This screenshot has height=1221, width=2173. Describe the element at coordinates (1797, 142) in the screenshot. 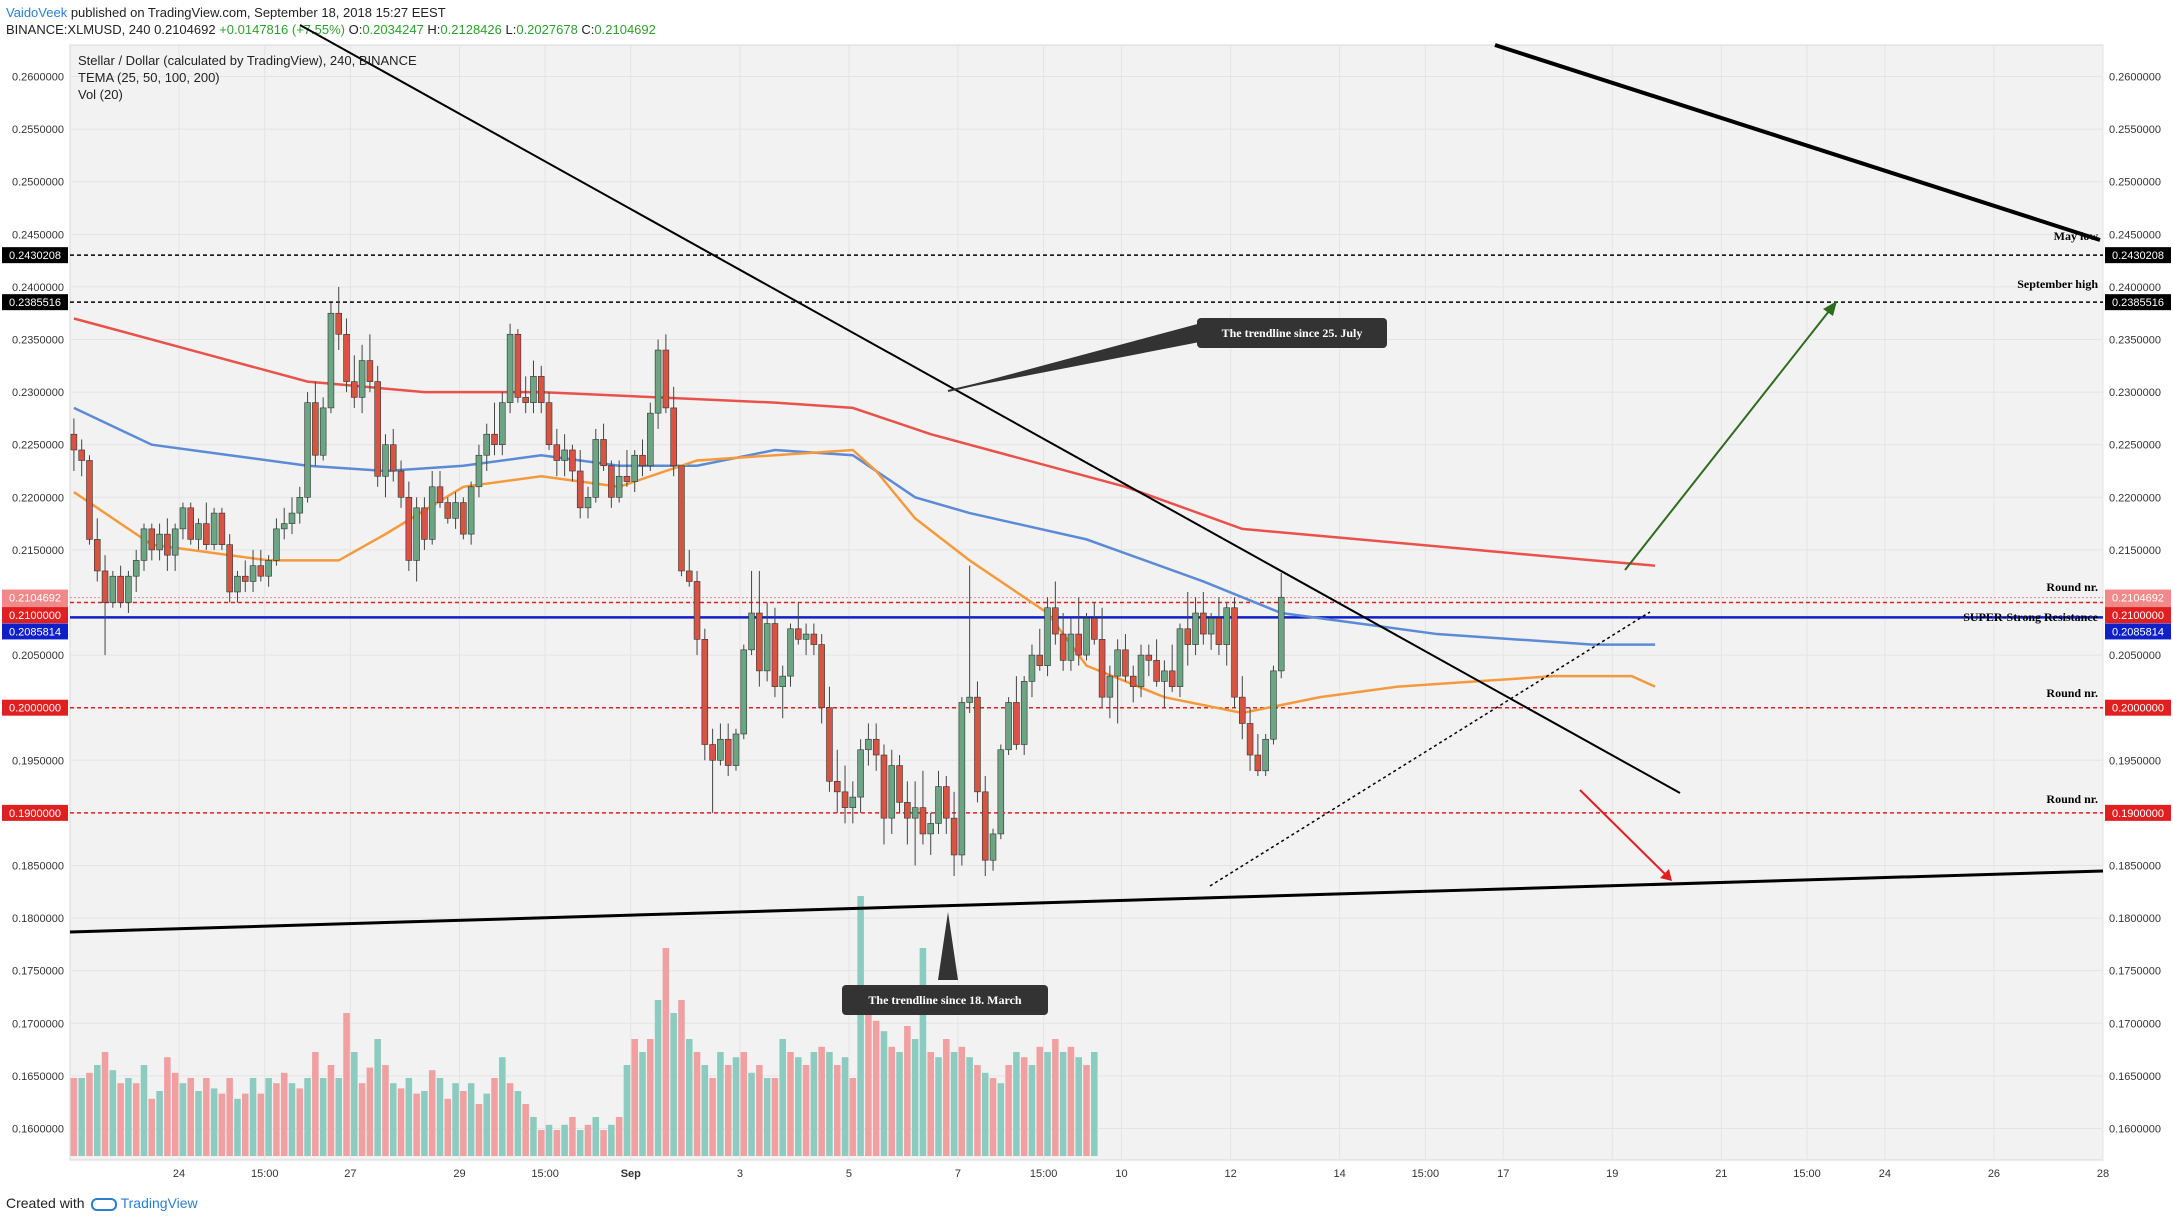

I see `trendline-top-right` at that location.